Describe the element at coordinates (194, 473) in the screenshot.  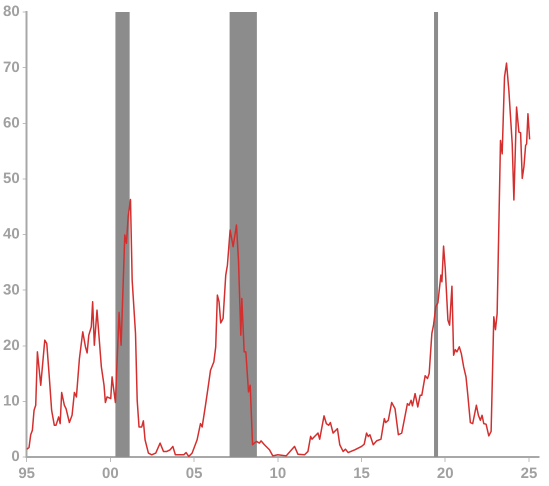
I see `x-tick-label: 05` at that location.